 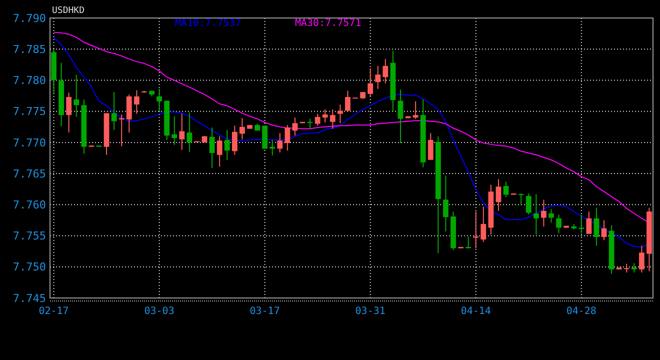 I want to click on y-tick-label: 7.745, so click(x=29, y=298).